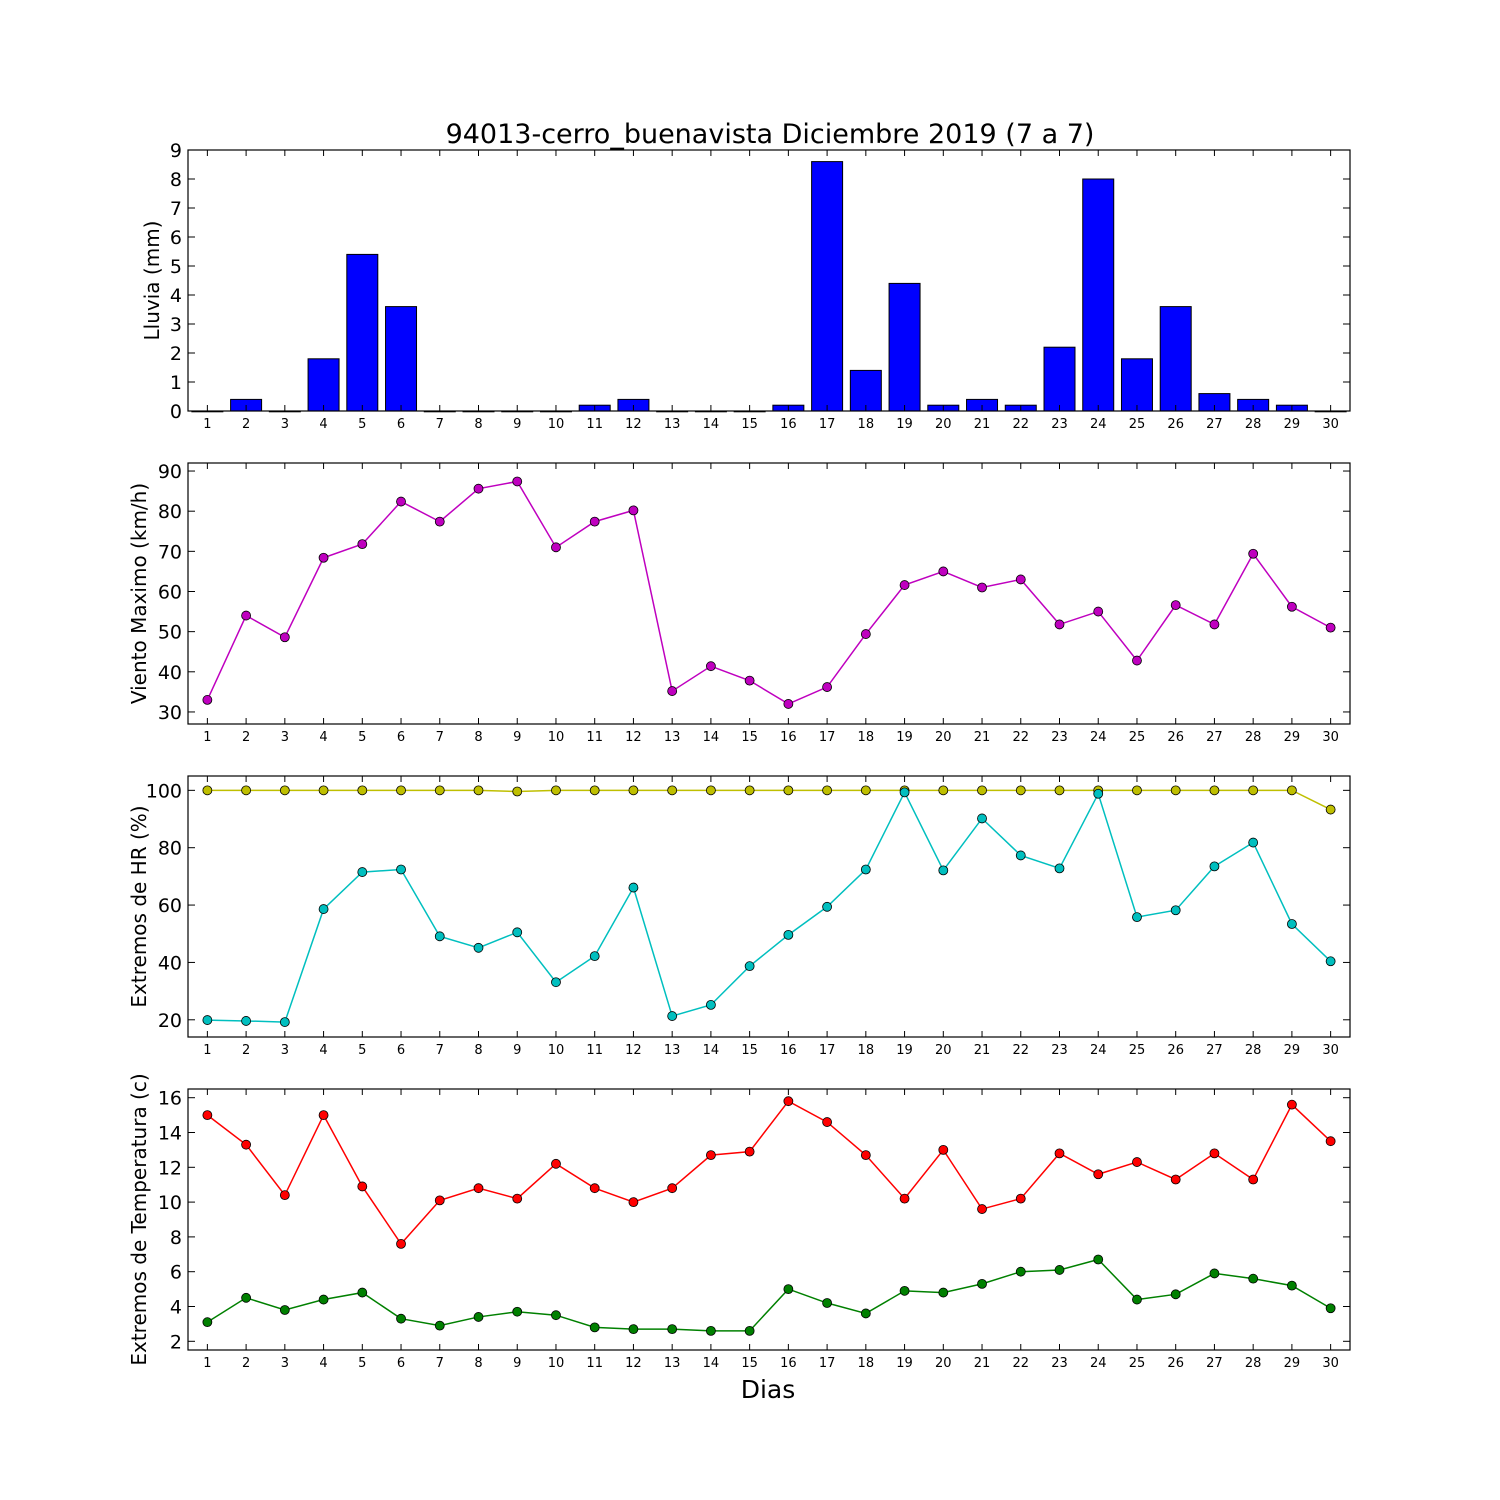  What do you see at coordinates (556, 737) in the screenshot?
I see `x-tick-label: 10` at bounding box center [556, 737].